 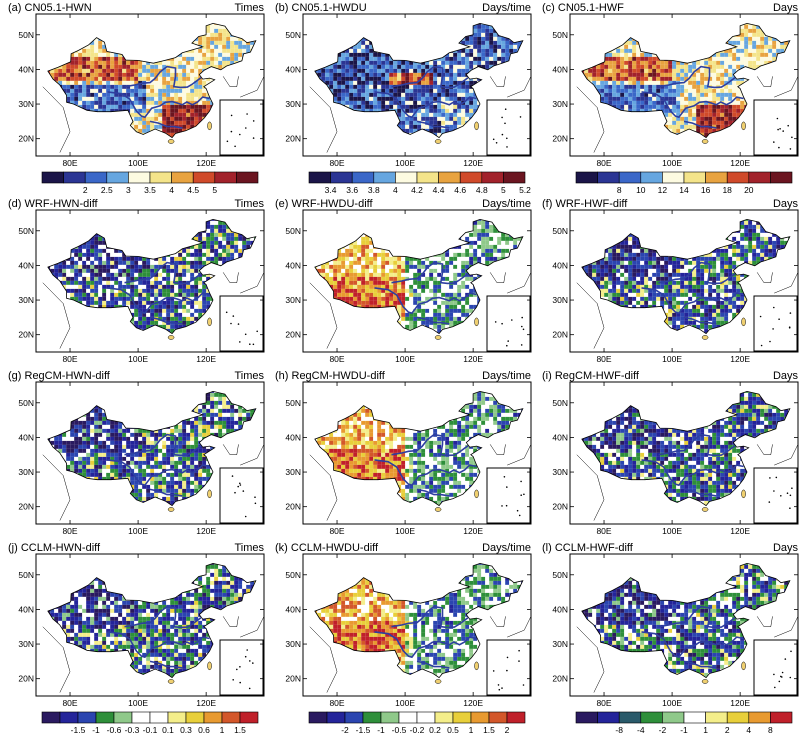 I want to click on y-tick-label: 20N, so click(x=293, y=139).